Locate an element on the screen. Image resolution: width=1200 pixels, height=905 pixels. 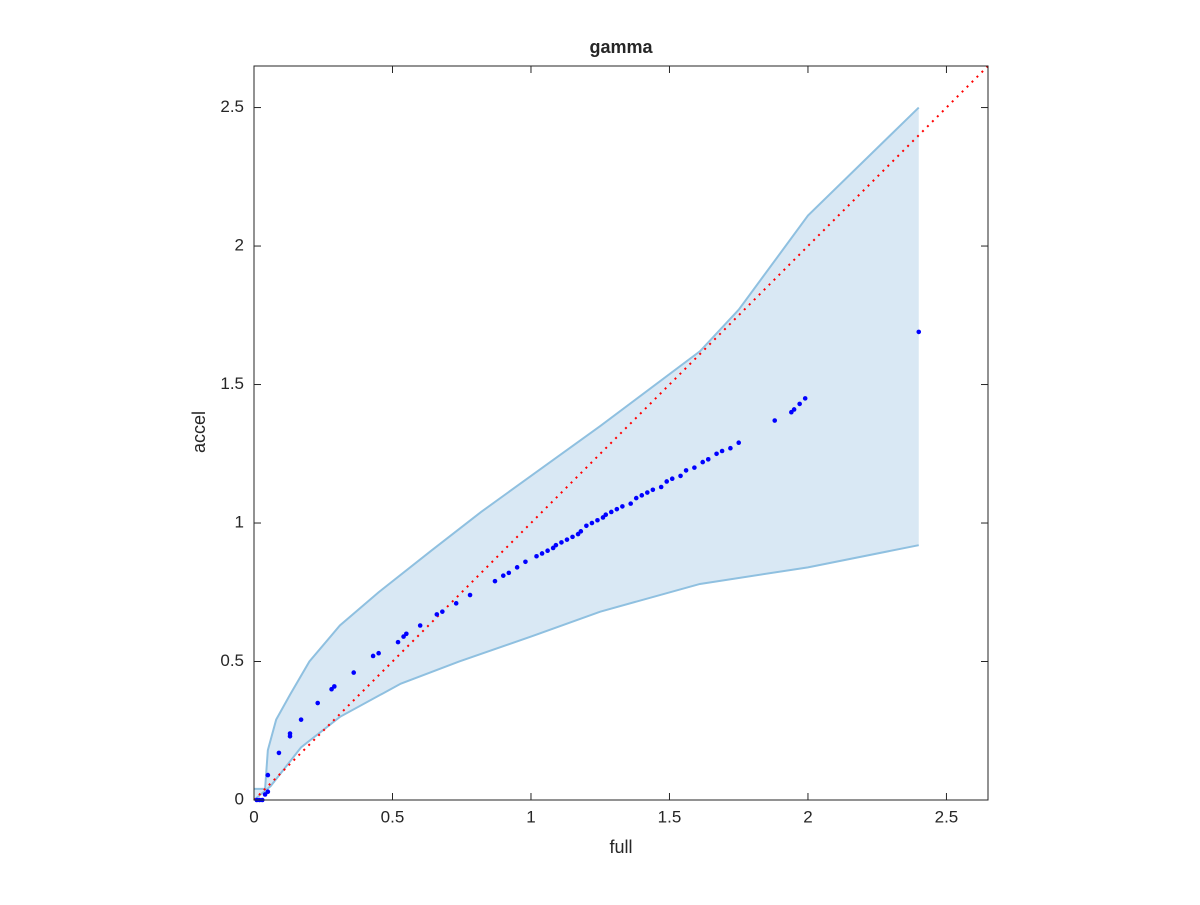
x-axis-label: full is located at coordinates (620, 847).